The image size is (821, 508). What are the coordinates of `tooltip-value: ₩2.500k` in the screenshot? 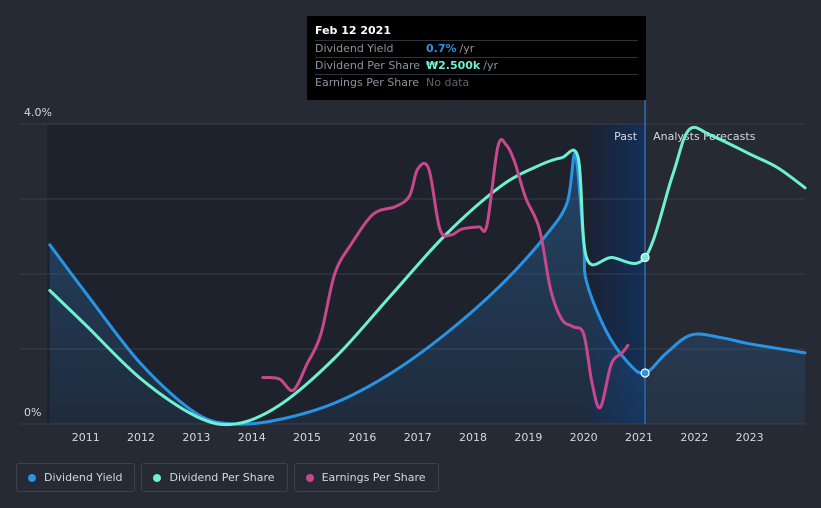 It's located at (453, 65).